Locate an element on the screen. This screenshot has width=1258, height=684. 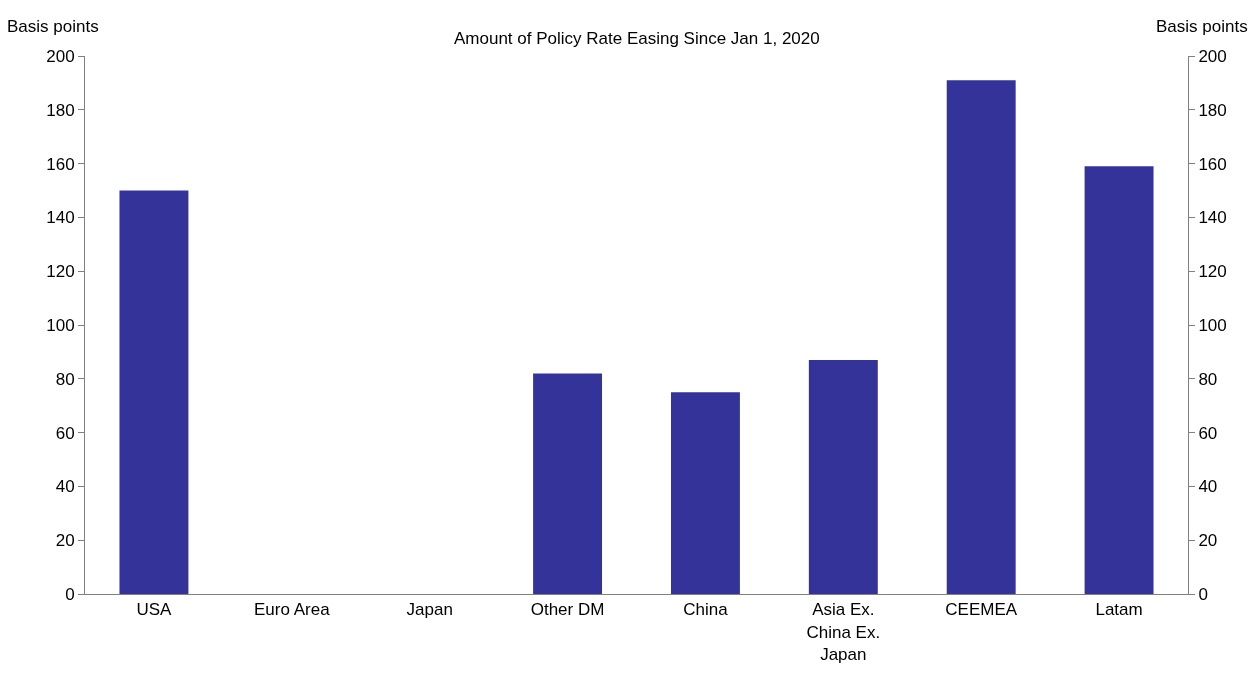
x-tick-label: Euro Area is located at coordinates (292, 610).